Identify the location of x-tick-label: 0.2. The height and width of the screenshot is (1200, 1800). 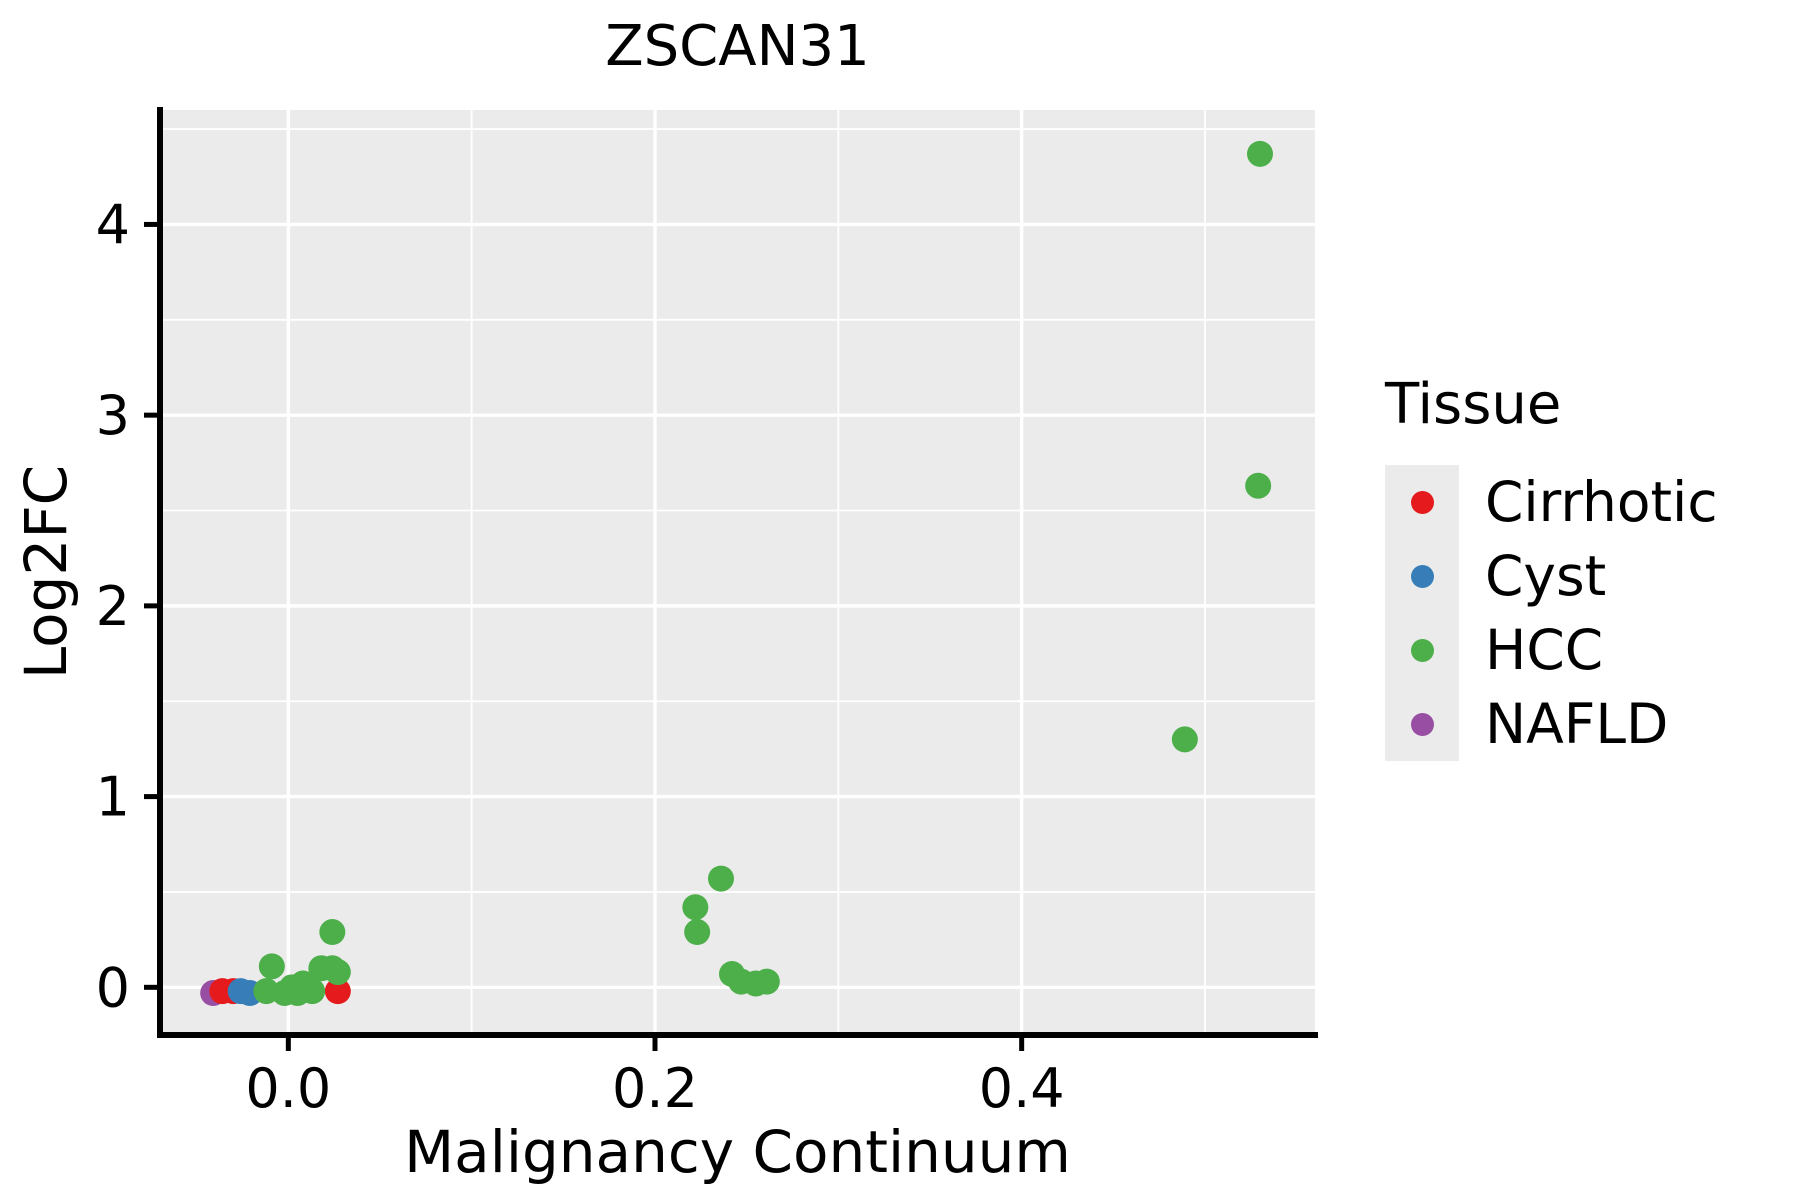
(655, 1088).